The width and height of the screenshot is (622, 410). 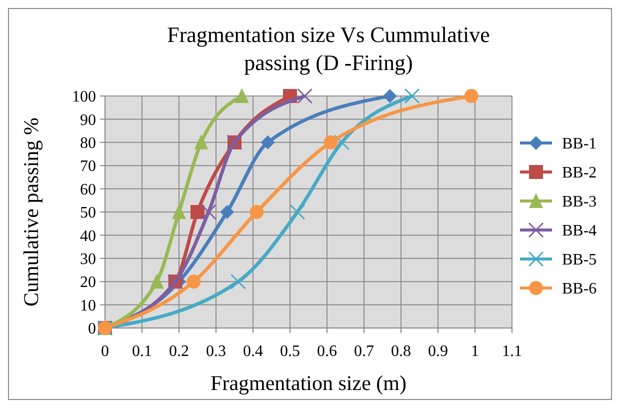 What do you see at coordinates (105, 351) in the screenshot?
I see `x-tick-label: 0` at bounding box center [105, 351].